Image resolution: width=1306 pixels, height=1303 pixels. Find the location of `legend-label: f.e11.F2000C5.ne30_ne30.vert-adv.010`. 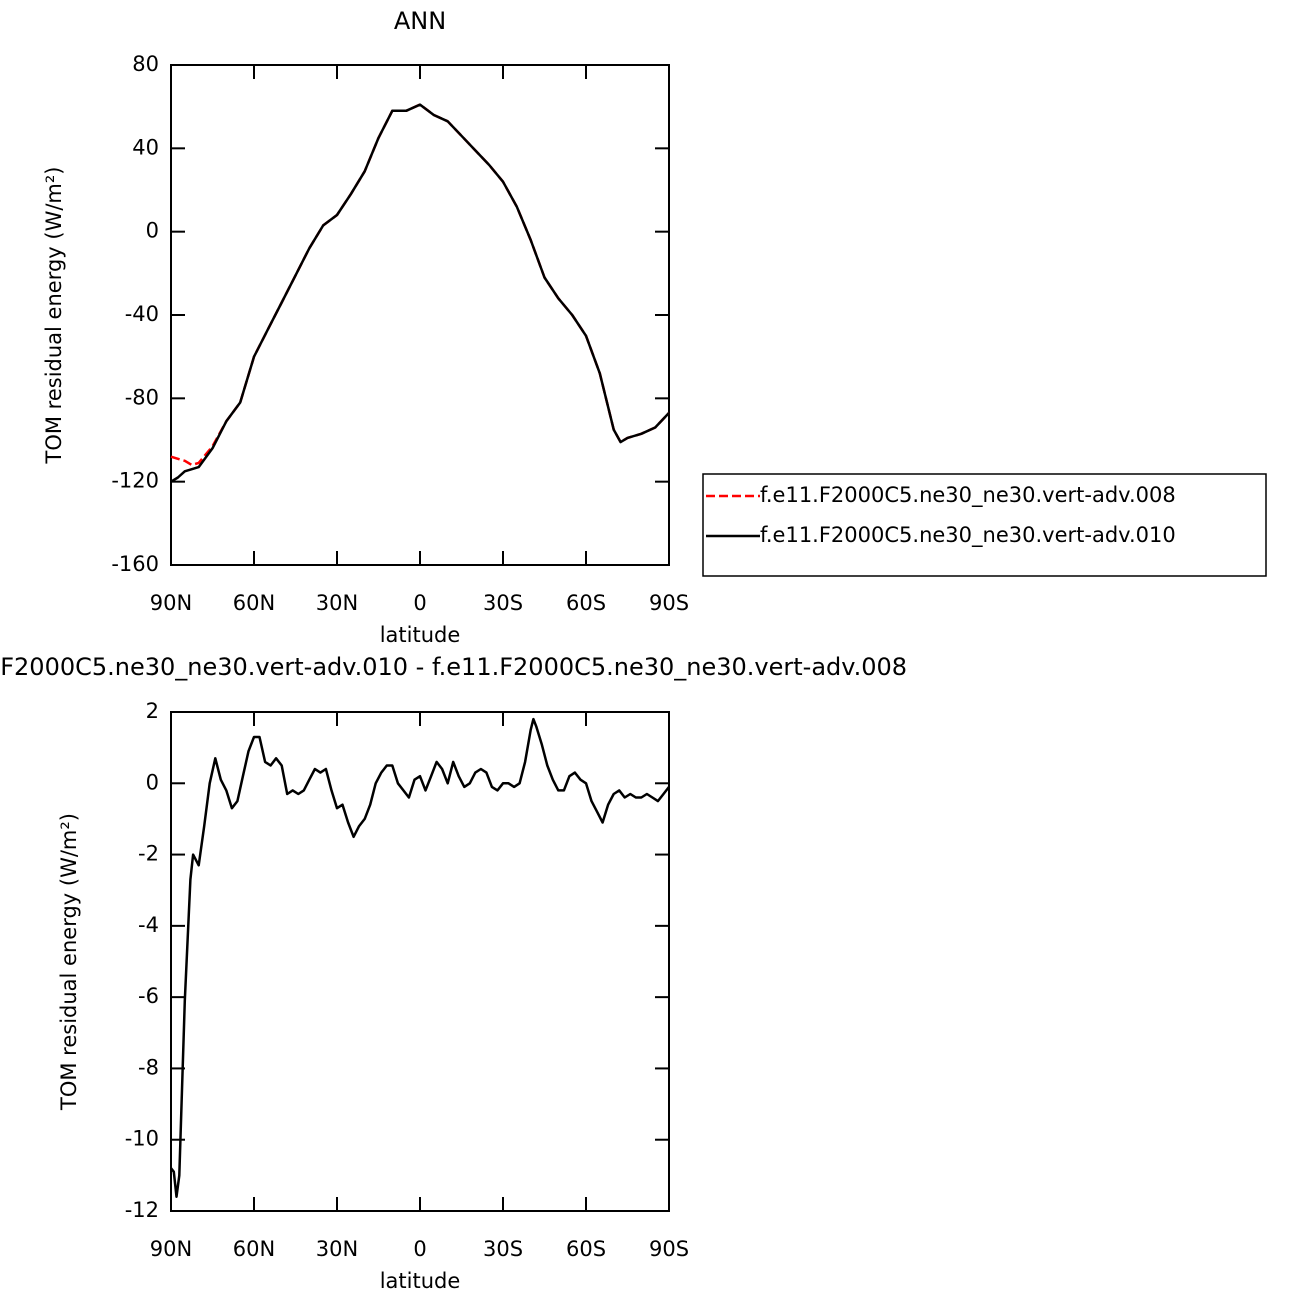

legend-label: f.e11.F2000C5.ne30_ne30.vert-adv.010 is located at coordinates (968, 535).